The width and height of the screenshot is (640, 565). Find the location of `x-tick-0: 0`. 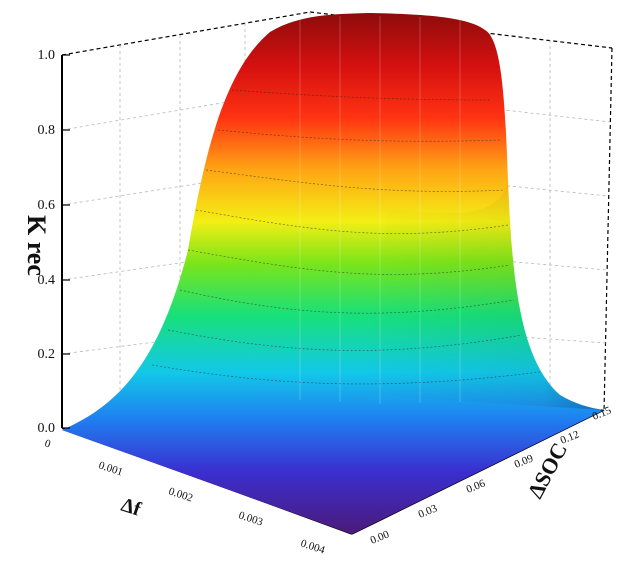

x-tick-0: 0 is located at coordinates (47, 443).